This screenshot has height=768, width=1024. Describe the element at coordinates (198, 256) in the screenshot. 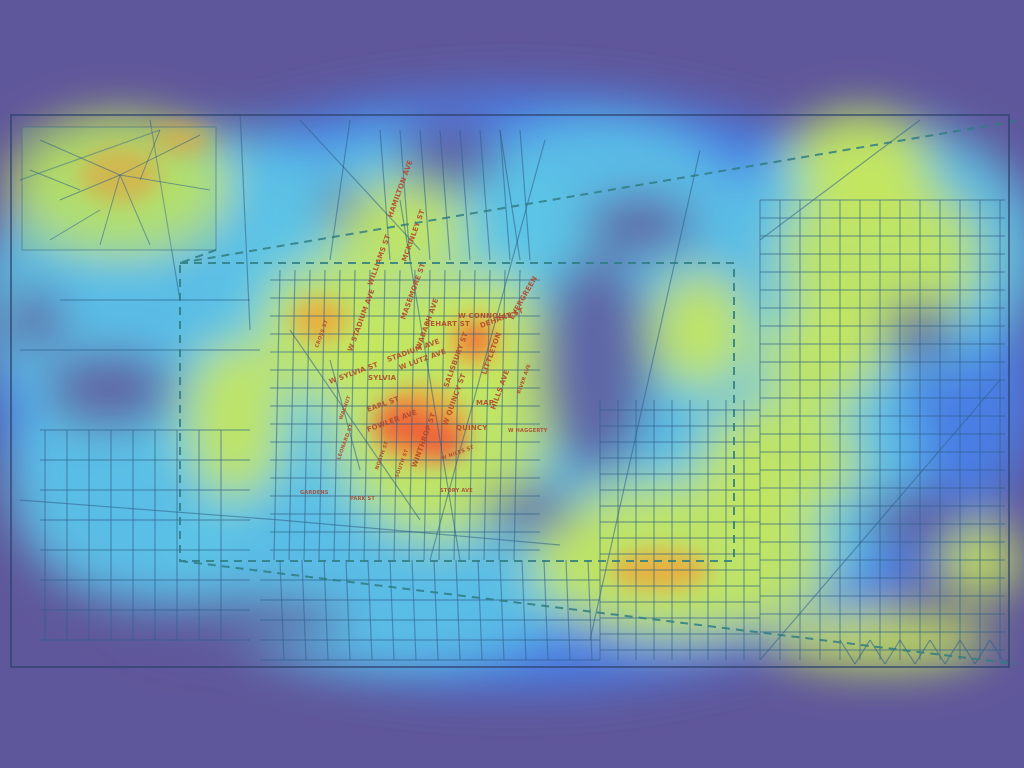

I see `inset-connector` at that location.